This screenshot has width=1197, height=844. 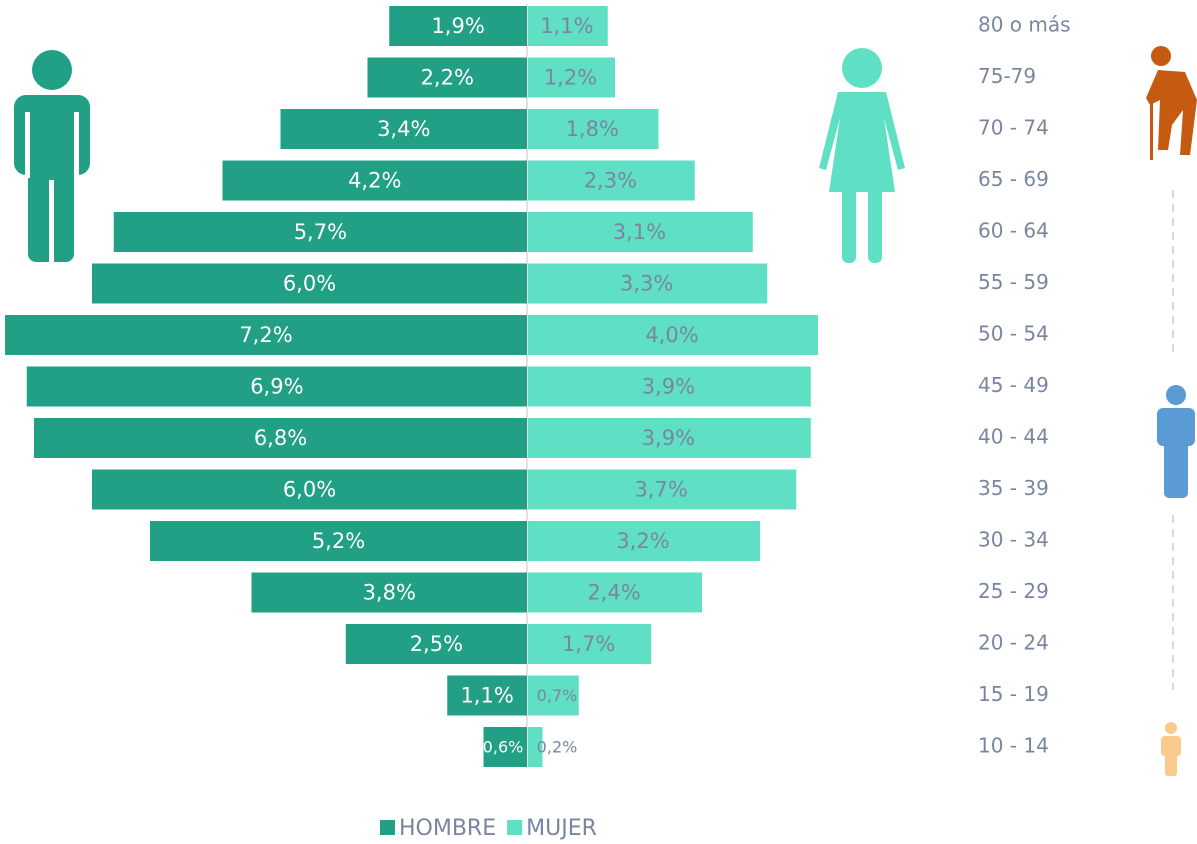 I want to click on data-label: 4,2%, so click(x=374, y=181).